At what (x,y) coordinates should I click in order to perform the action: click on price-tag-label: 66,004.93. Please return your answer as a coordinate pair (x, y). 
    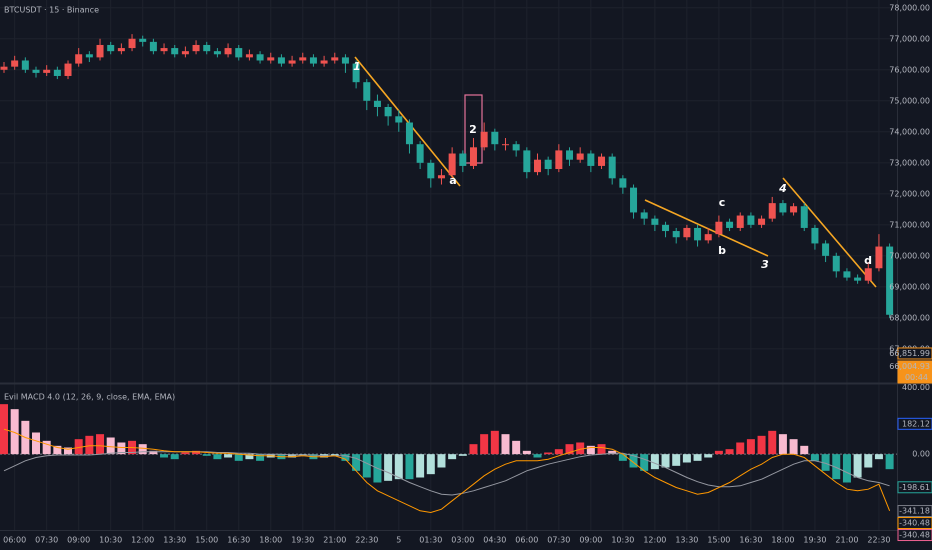
    Looking at the image, I should click on (909, 366).